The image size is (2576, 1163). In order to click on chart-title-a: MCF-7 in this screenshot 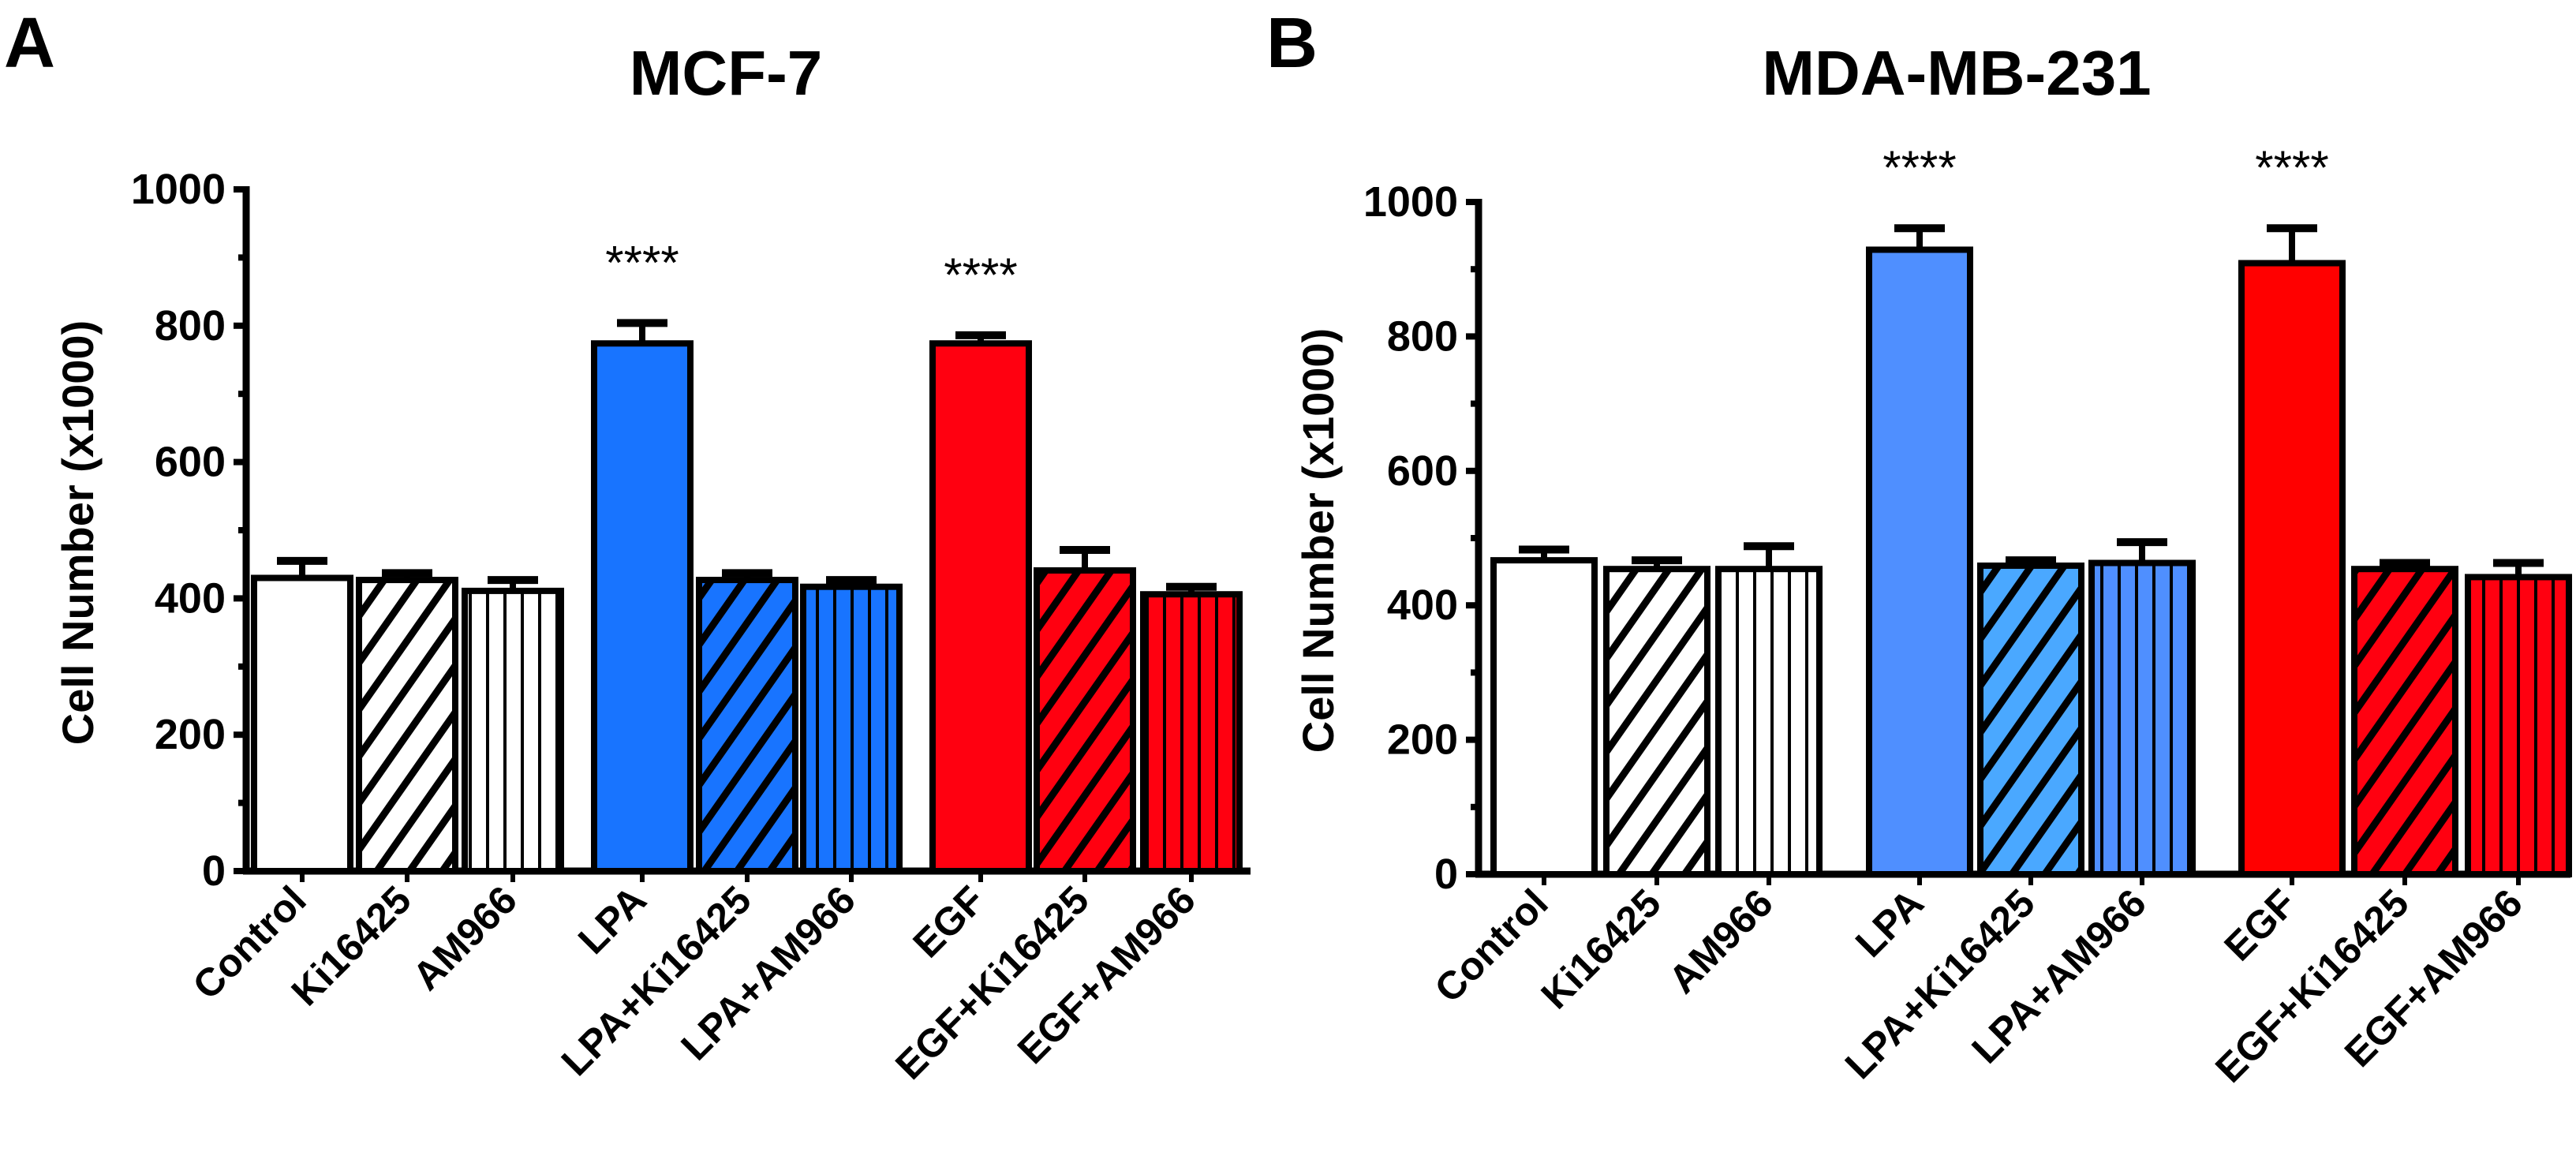, I will do `click(726, 73)`.